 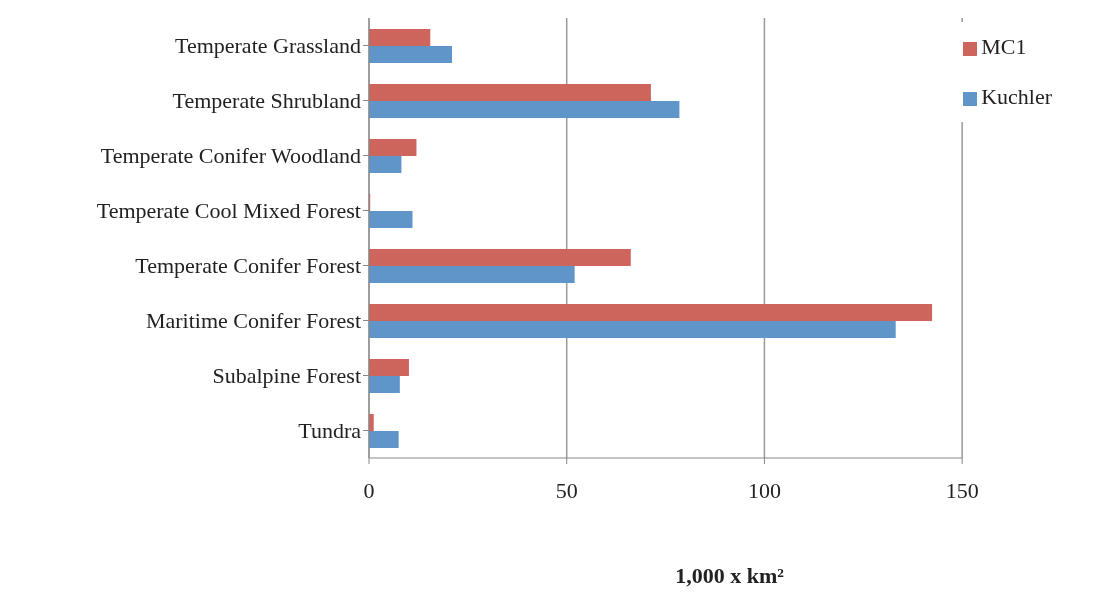 What do you see at coordinates (266, 101) in the screenshot?
I see `y-tick-label: Temperate Shrubland` at bounding box center [266, 101].